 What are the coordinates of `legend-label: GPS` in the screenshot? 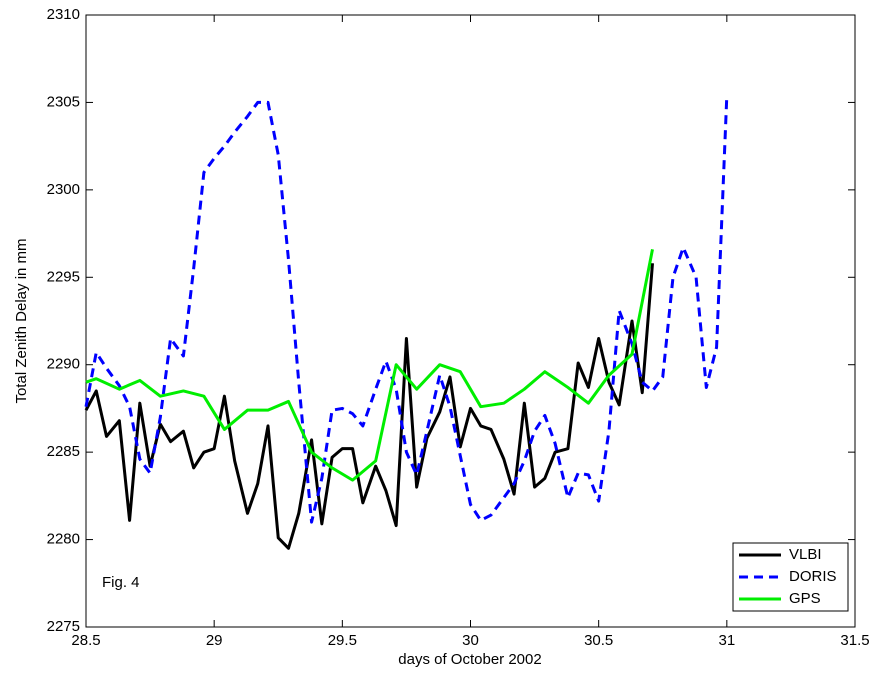 It's located at (805, 598).